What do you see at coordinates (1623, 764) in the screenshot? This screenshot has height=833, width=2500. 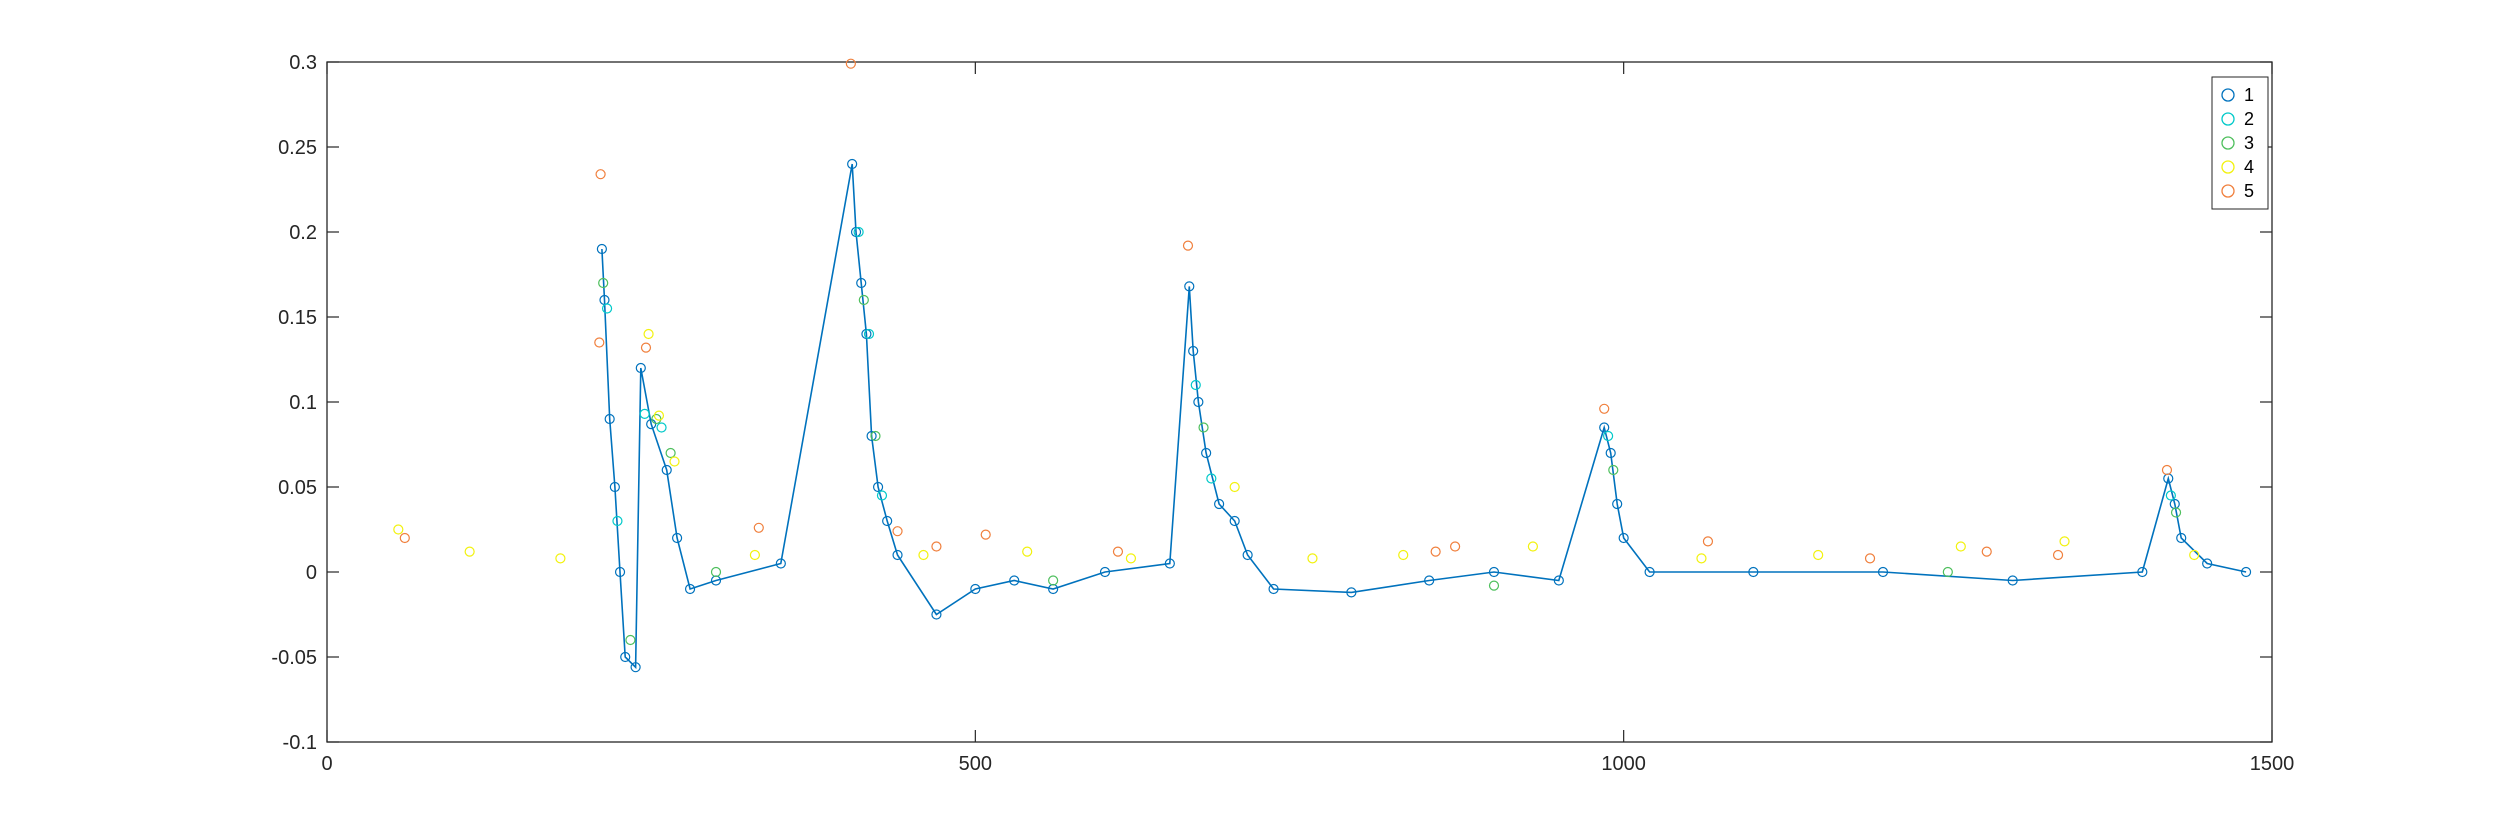 I see `x-tick-label: 1000` at bounding box center [1623, 764].